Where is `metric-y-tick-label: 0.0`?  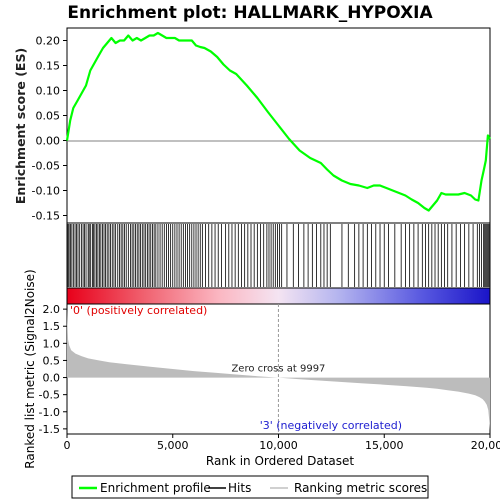 metric-y-tick-label: 0.0 is located at coordinates (52, 378).